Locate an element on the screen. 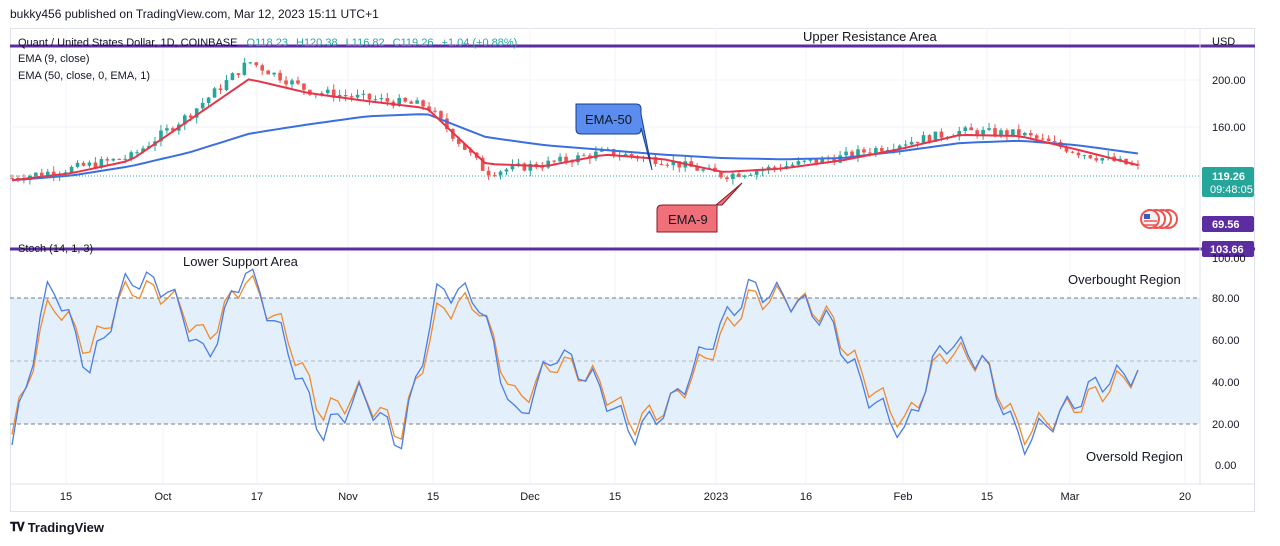  currency-label: USD is located at coordinates (1223, 42).